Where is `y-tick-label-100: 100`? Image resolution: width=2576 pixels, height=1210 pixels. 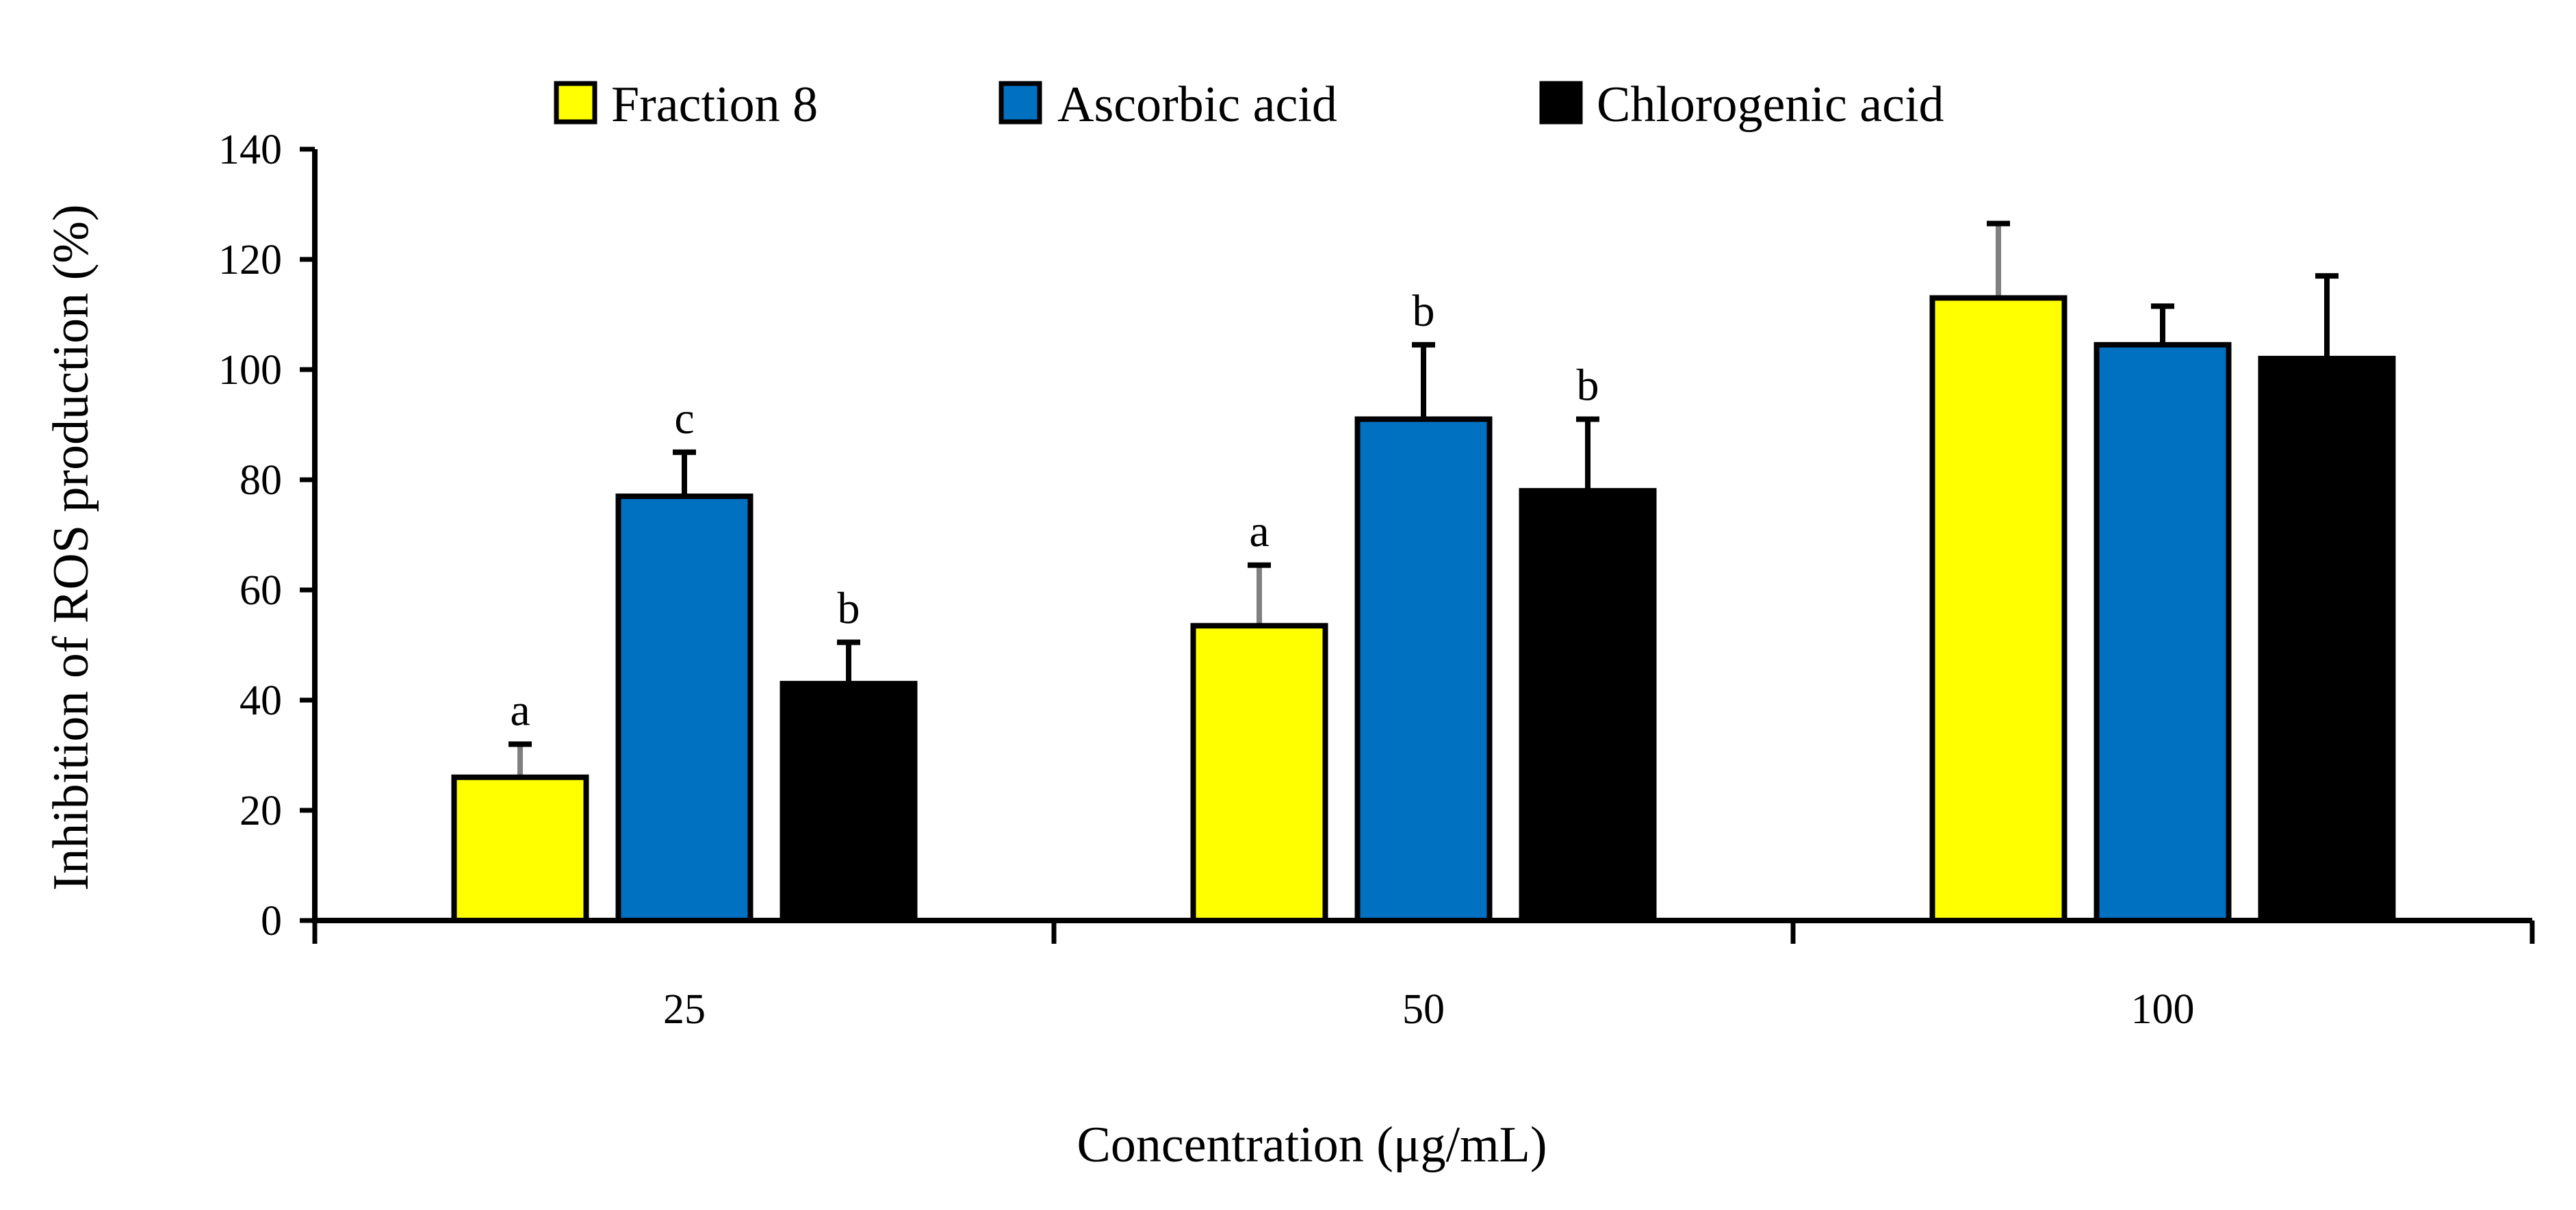 y-tick-label-100: 100 is located at coordinates (250, 370).